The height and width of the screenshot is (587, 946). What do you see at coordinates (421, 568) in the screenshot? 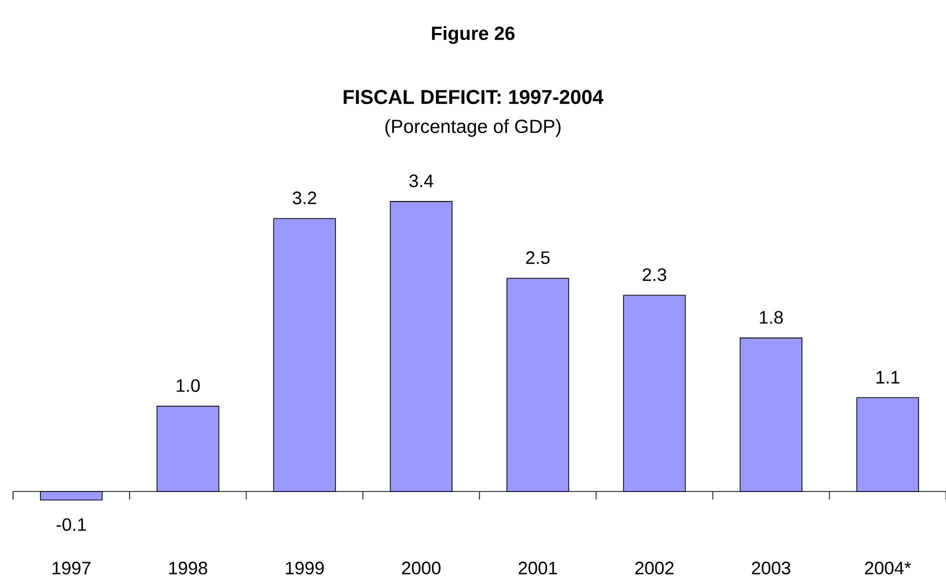
I see `x-tick-label: 2000` at bounding box center [421, 568].